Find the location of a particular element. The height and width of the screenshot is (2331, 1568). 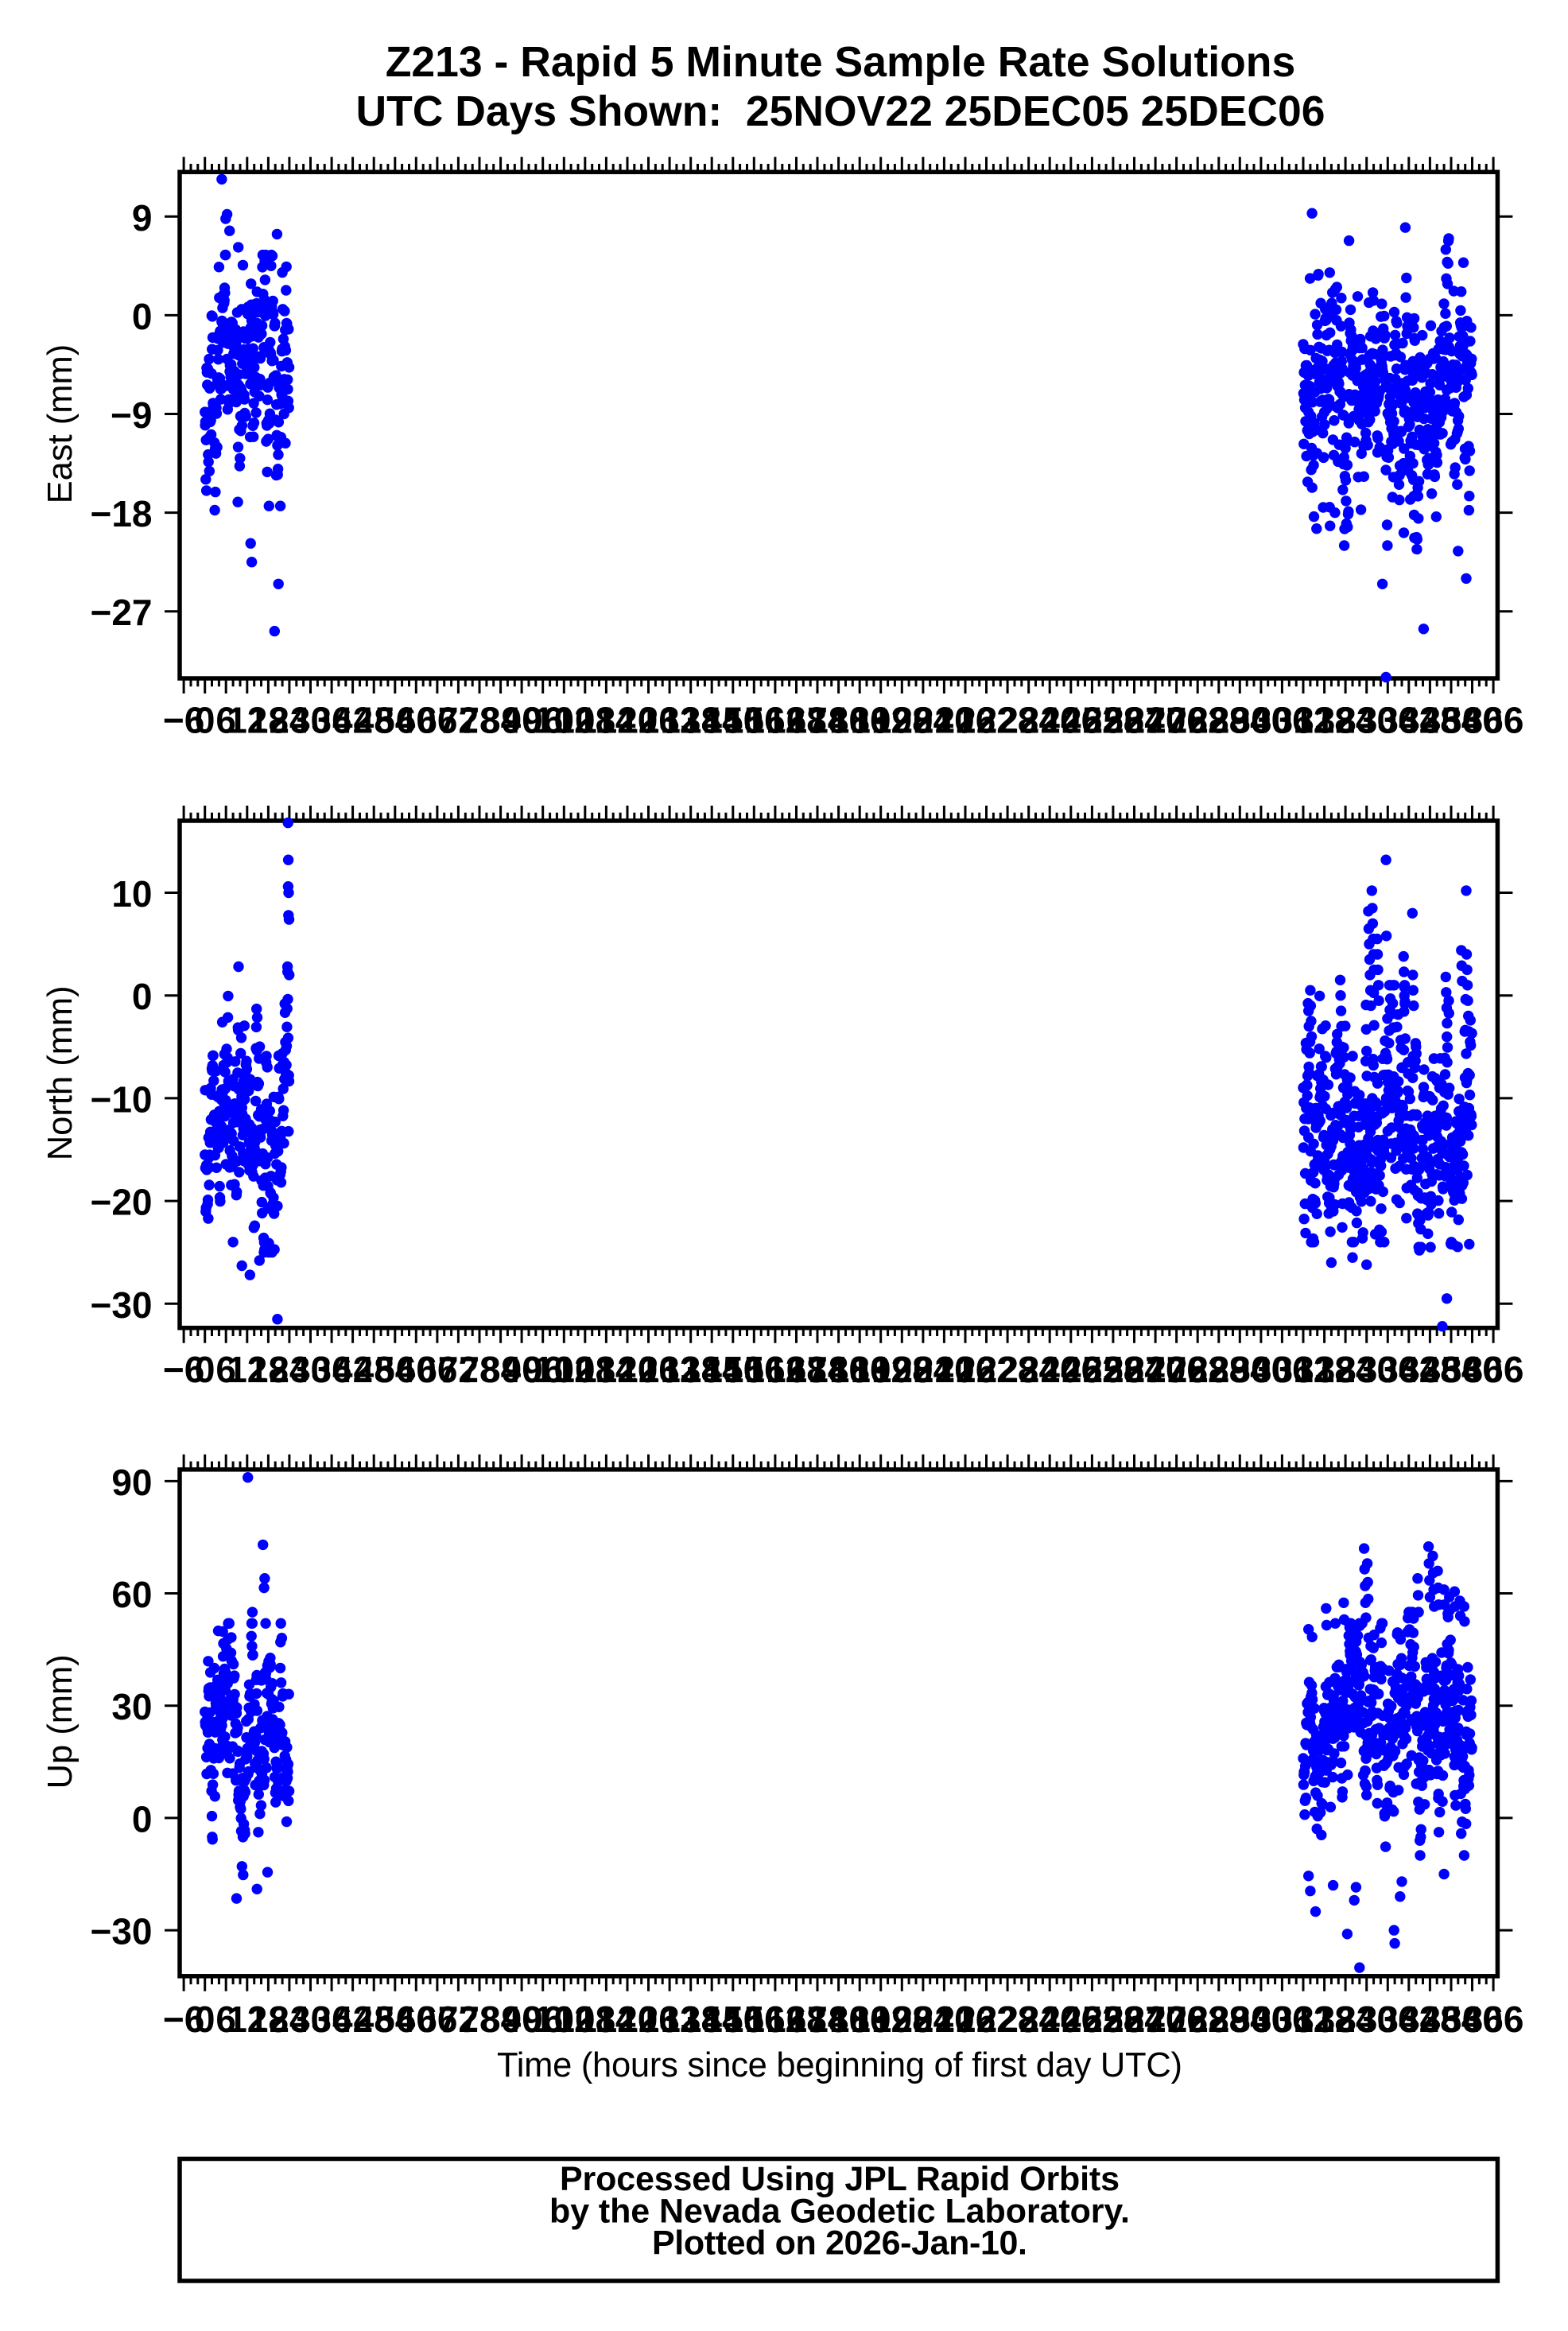

svg-text:Processed Using JPL Rapid Orbi: Processed Using JPL Rapid Orbits is located at coordinates (840, 2179).